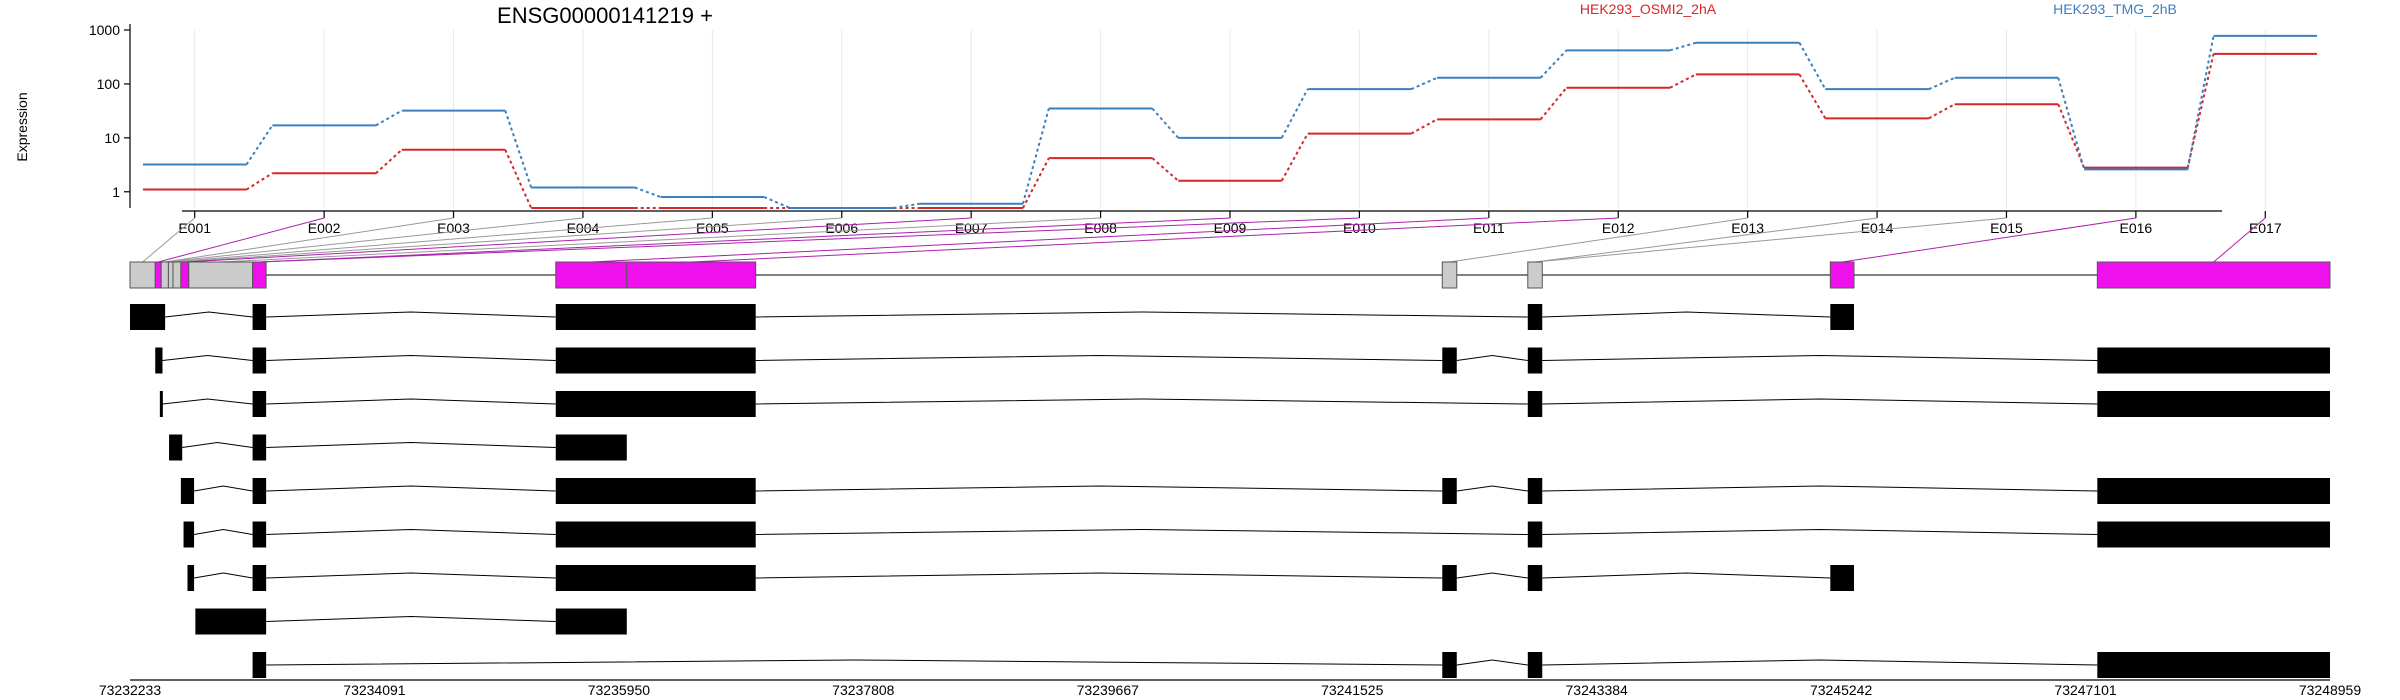  What do you see at coordinates (1597, 690) in the screenshot?
I see `genomic-coordinate-label: 73243384` at bounding box center [1597, 690].